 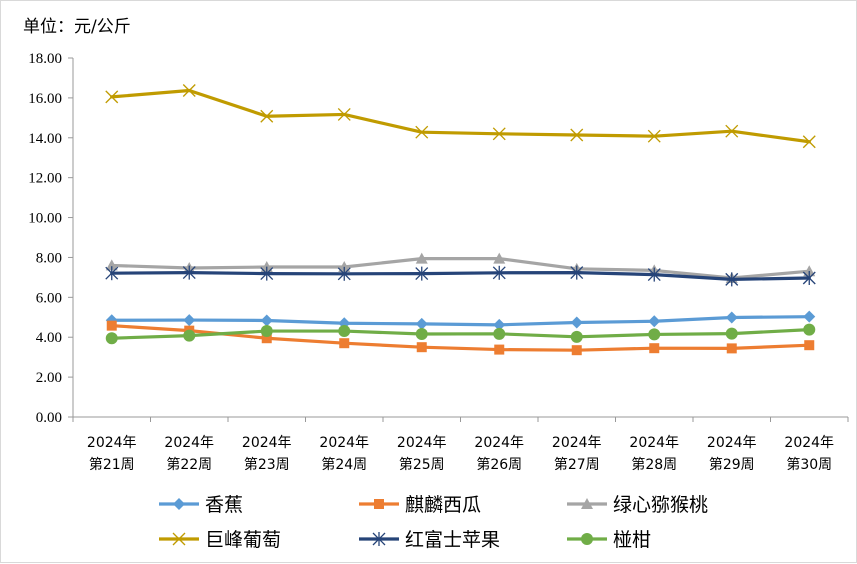 What do you see at coordinates (499, 464) in the screenshot?
I see `x-tick-label: 第26周` at bounding box center [499, 464].